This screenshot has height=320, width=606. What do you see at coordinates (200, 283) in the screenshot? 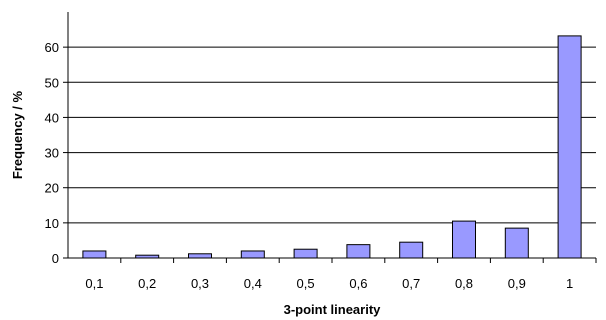
I see `x-tick-label: 0,3` at bounding box center [200, 283].